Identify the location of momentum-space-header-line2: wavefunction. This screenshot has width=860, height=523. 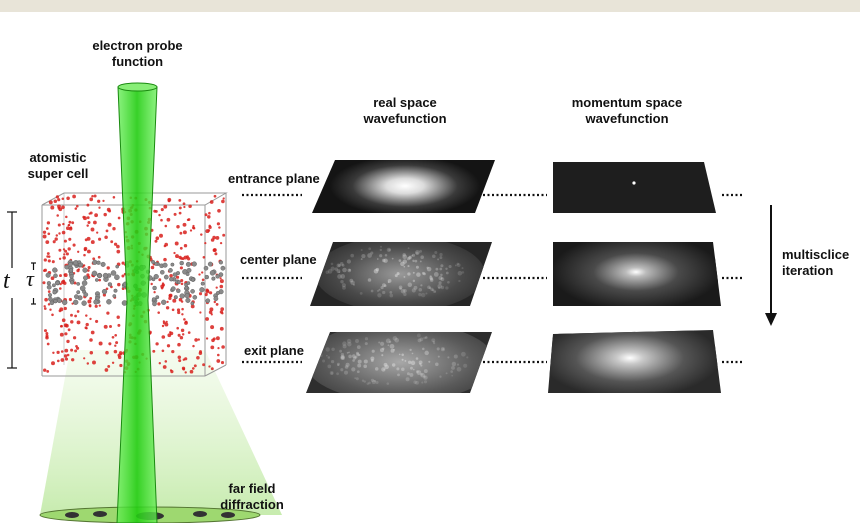
(627, 118).